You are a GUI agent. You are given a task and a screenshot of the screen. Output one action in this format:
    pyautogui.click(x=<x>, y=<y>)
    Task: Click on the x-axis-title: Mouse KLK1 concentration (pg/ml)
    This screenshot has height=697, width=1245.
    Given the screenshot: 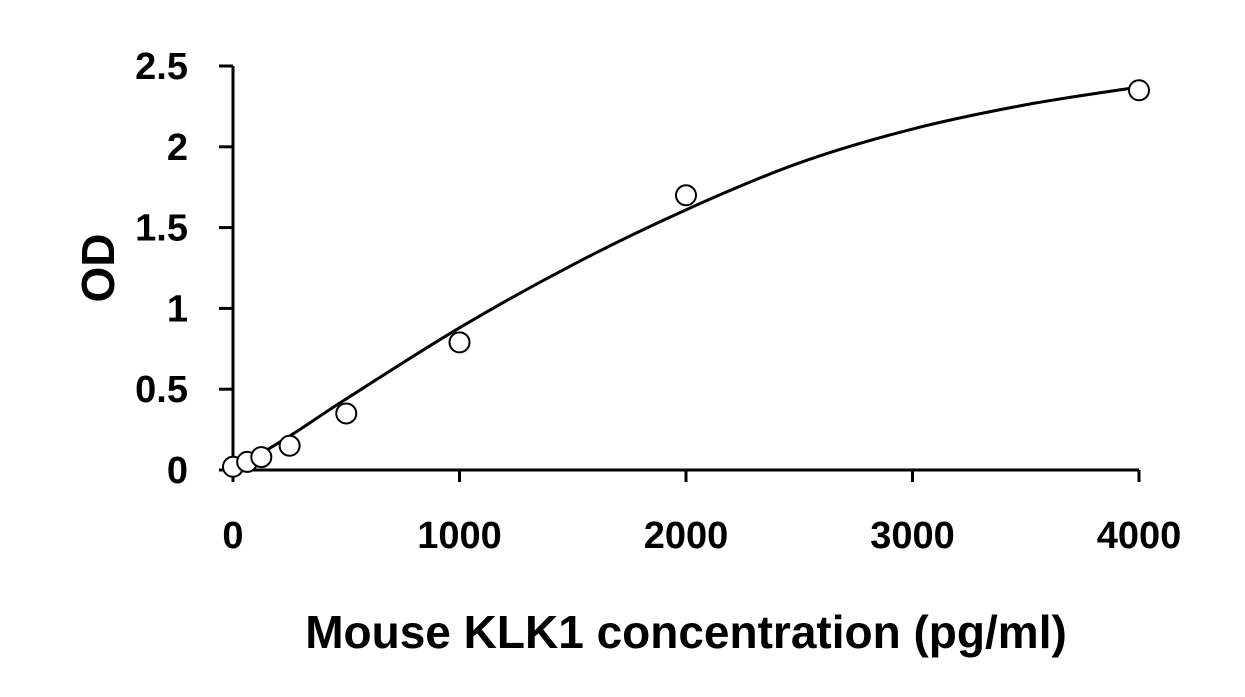 What is the action you would take?
    pyautogui.click(x=686, y=632)
    